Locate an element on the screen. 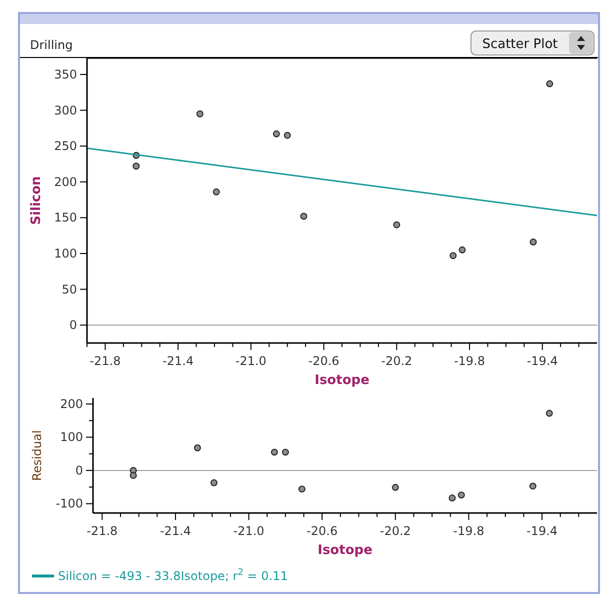 This screenshot has width=601, height=597. legend-label: Silicon = -493 - 33.8Isotope; r$^{2}$ = 0.11 is located at coordinates (173, 575).